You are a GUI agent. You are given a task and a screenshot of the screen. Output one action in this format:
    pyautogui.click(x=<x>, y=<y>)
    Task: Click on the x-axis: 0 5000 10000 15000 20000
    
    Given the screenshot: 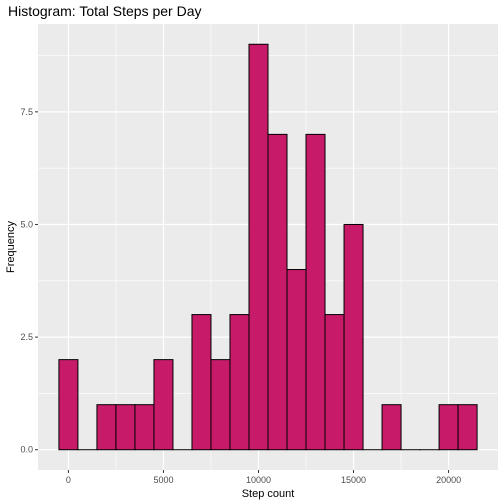 What is the action you would take?
    pyautogui.click(x=263, y=477)
    